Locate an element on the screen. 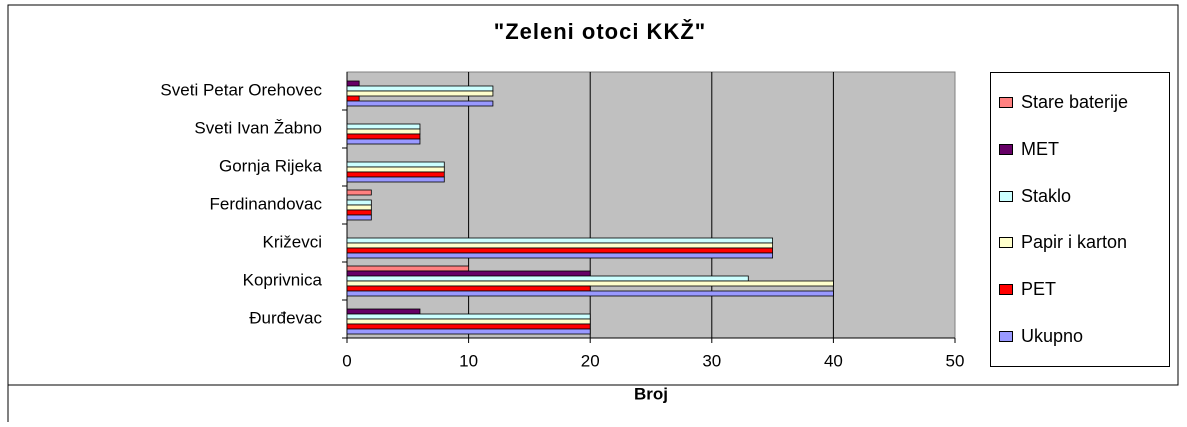 Image resolution: width=1187 pixels, height=427 pixels. y-tick-label: Ferdinandovac is located at coordinates (266, 203).